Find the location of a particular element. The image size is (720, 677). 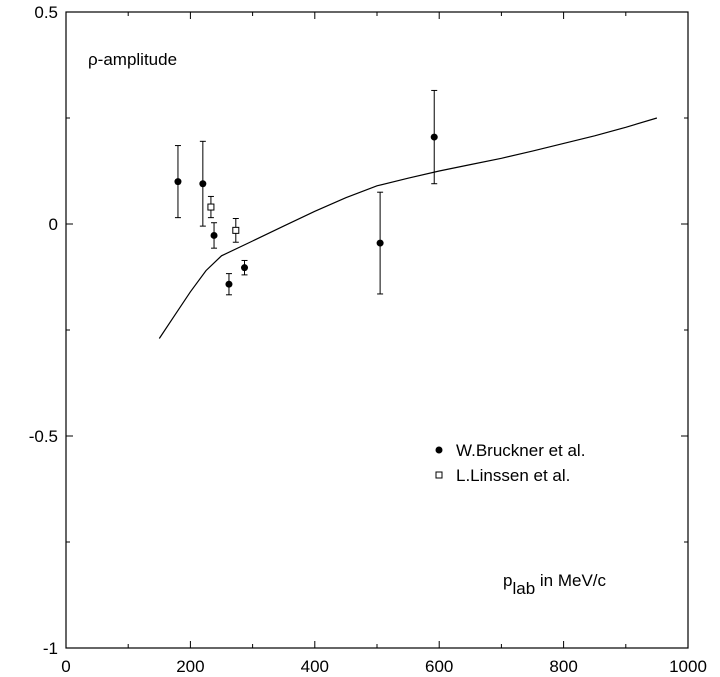

legend-marker-linssen is located at coordinates (439, 475).